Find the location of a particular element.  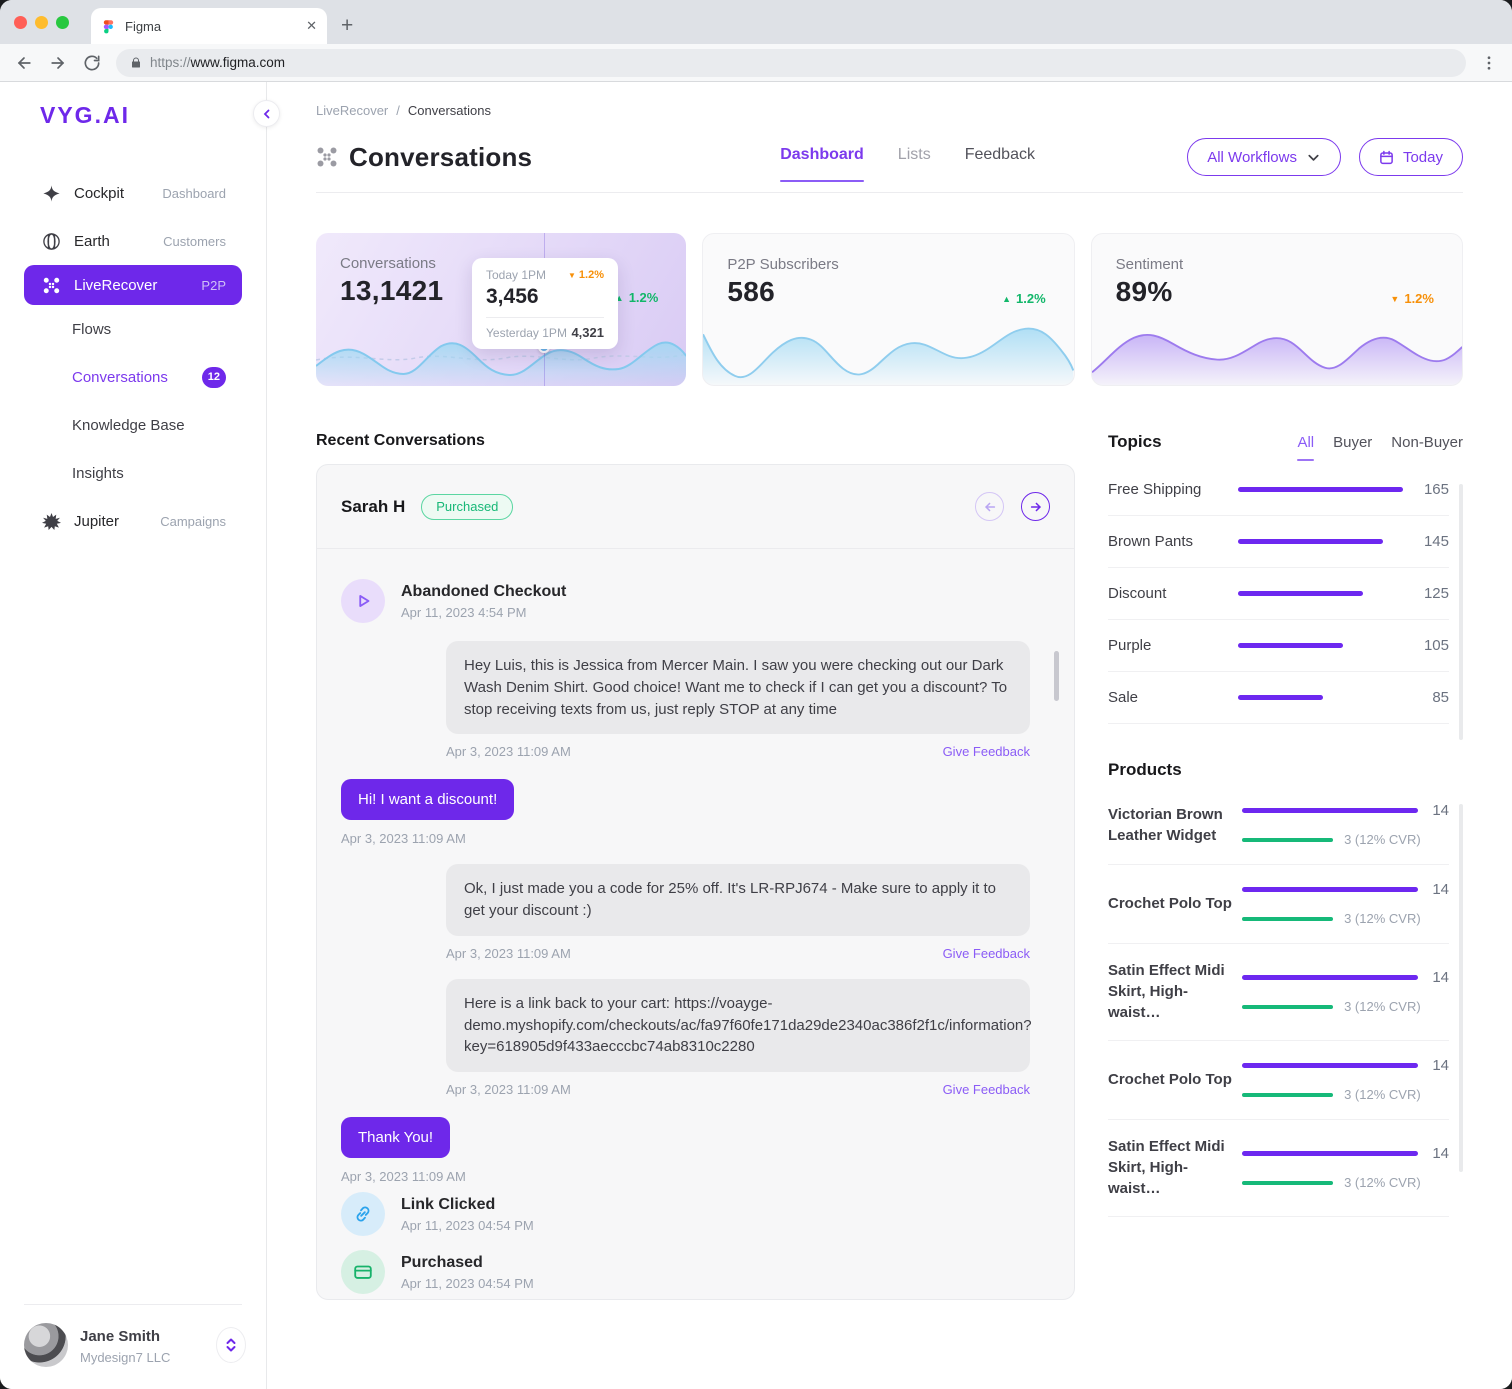

stat-value: 586 is located at coordinates (751, 291).